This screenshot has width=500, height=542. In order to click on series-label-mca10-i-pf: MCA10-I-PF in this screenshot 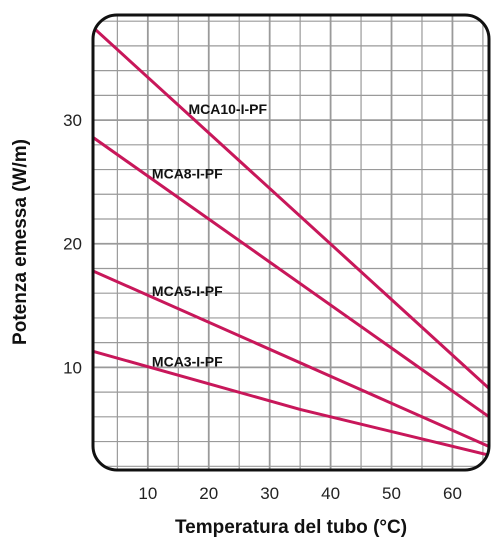, I will do `click(227, 109)`.